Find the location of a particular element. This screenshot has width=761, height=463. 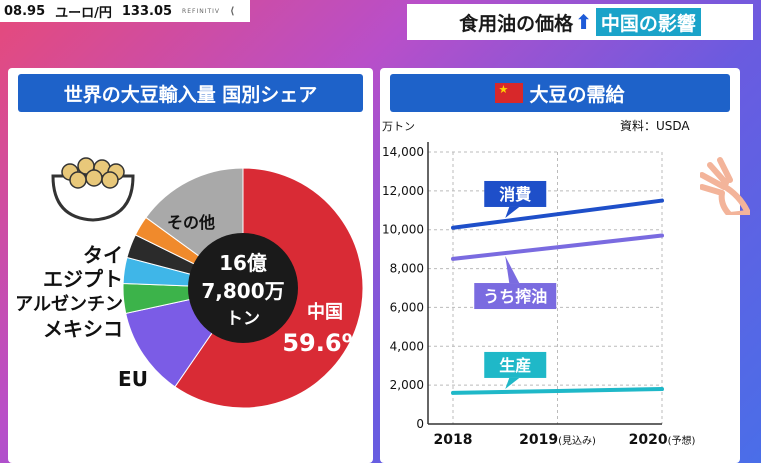

ticker-source: REFINITIV is located at coordinates (201, 11).